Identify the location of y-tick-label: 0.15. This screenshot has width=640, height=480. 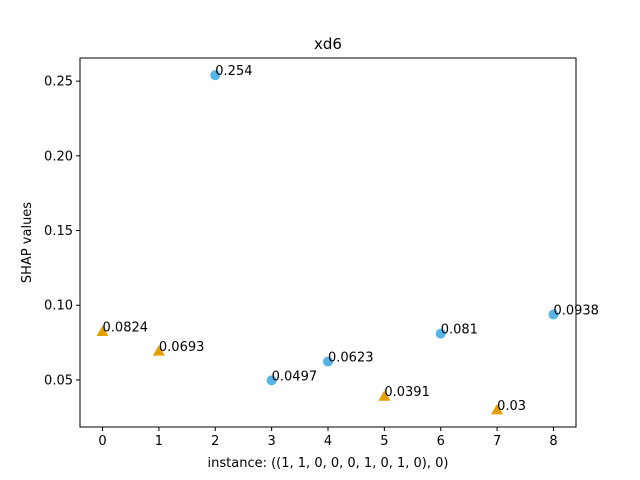
(58, 231).